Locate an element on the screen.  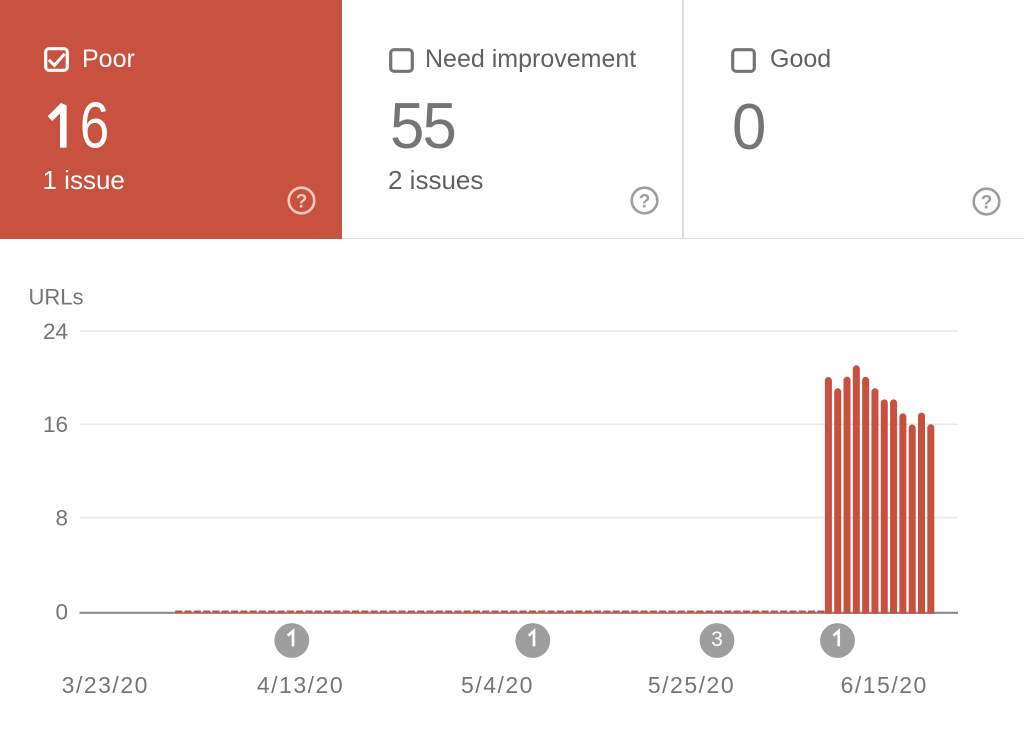
svg-text: 6/15/20 is located at coordinates (884, 685).